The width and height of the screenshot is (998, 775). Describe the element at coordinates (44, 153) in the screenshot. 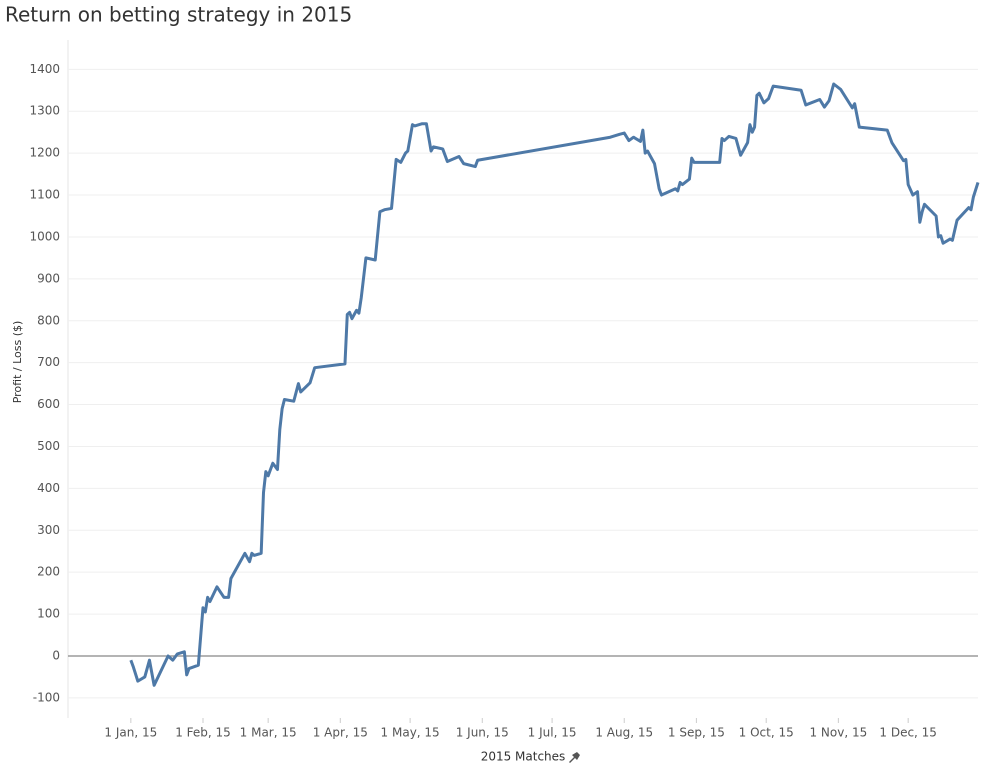

I see `y-tick-label: 1200` at that location.